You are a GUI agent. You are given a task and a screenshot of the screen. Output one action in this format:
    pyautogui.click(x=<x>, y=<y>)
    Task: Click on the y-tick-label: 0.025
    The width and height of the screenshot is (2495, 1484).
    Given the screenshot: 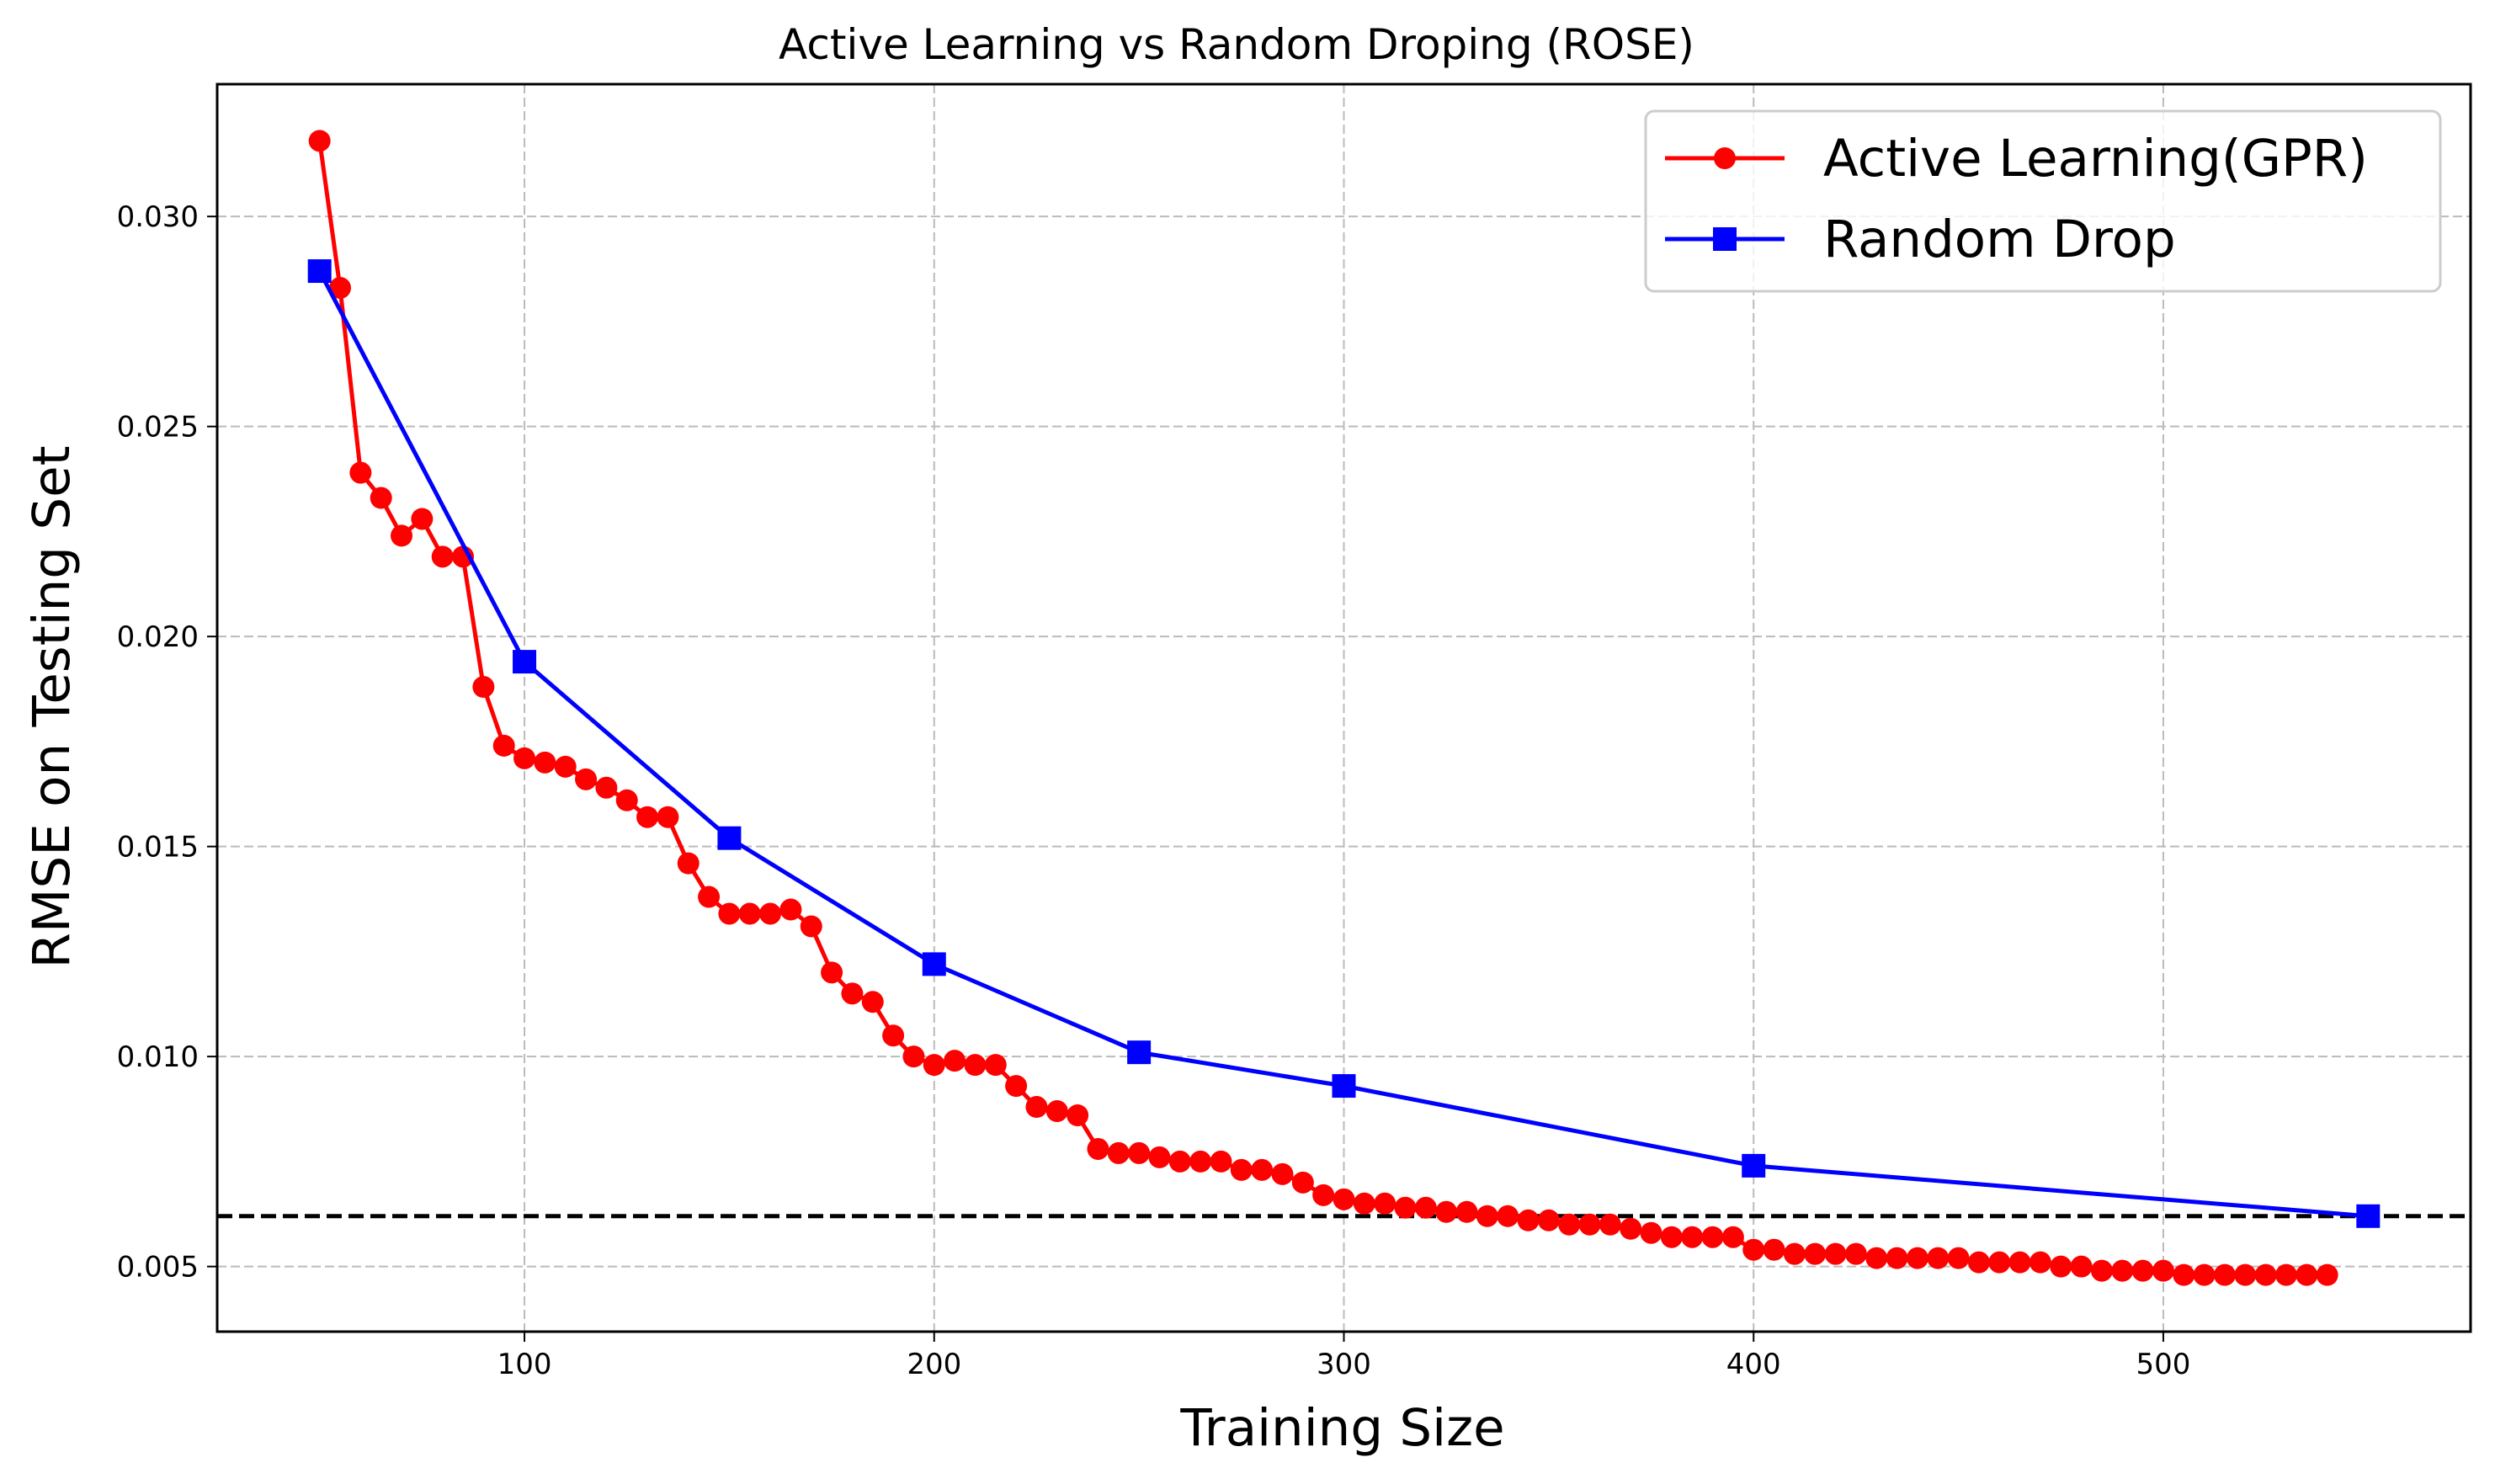 What is the action you would take?
    pyautogui.click(x=158, y=427)
    